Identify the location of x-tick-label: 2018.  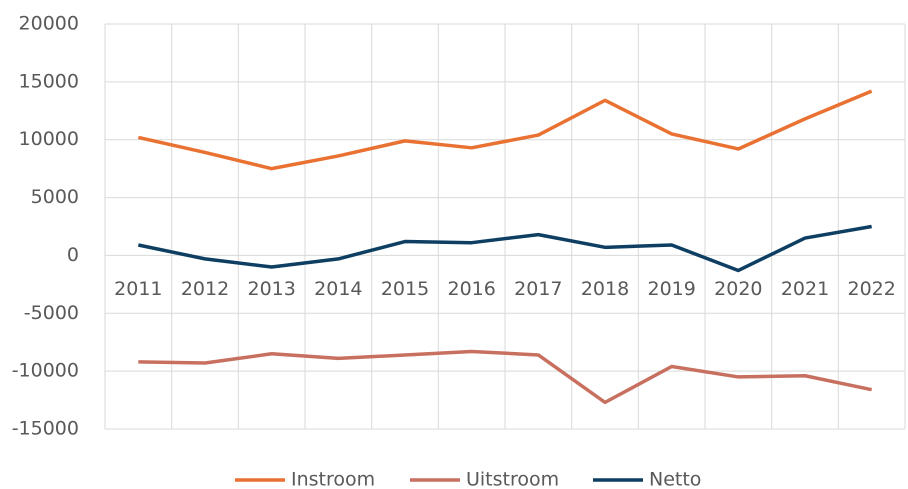
(605, 289).